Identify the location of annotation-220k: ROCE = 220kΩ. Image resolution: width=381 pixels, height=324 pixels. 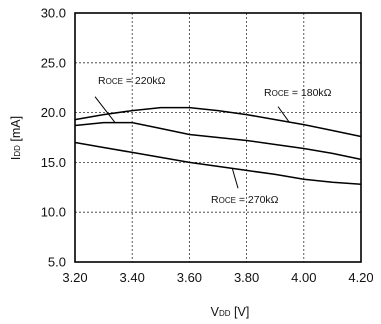
(132, 81).